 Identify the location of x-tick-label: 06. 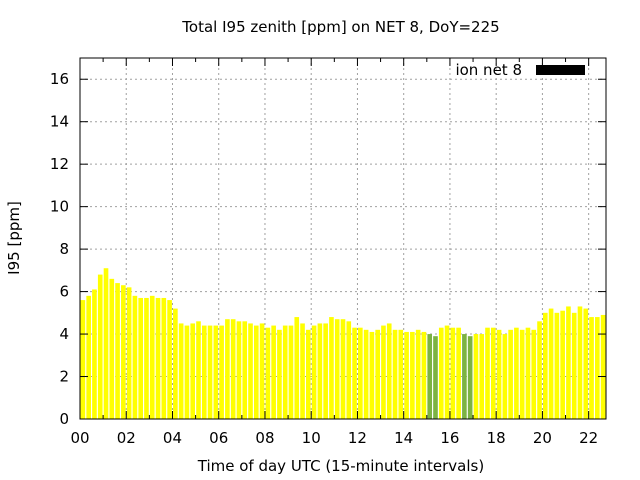
(218, 438).